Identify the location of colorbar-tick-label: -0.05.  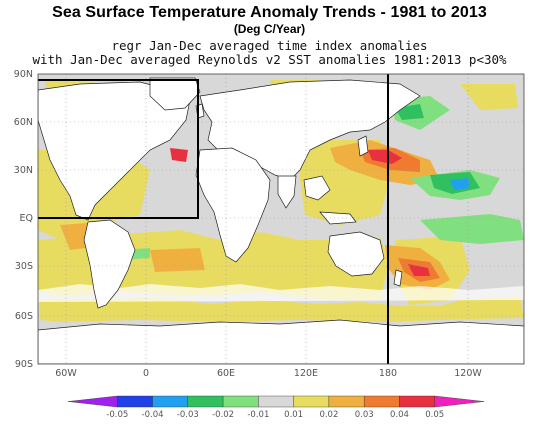
(117, 415).